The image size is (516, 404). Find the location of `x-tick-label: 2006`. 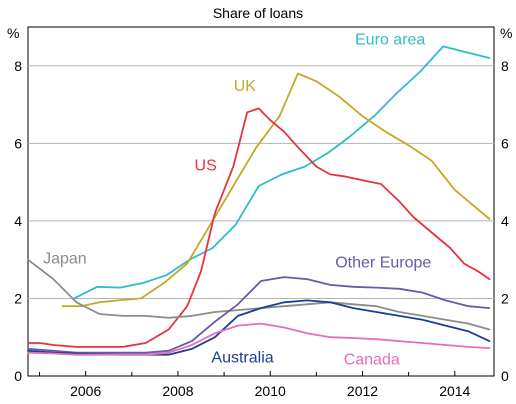

x-tick-label: 2006 is located at coordinates (85, 391).